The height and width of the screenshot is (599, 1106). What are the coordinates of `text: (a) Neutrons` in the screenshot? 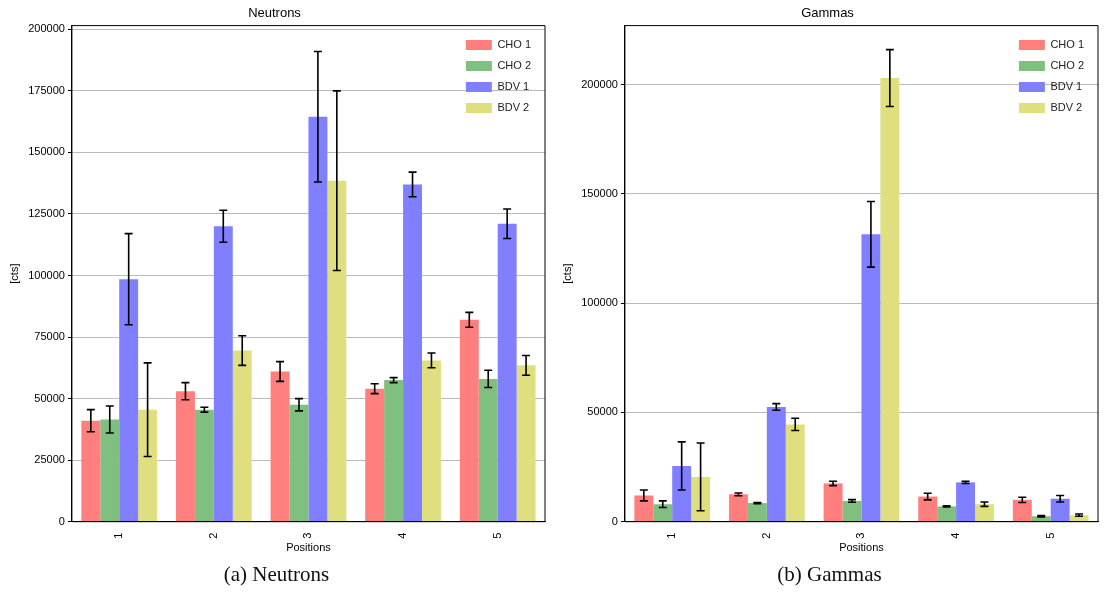 It's located at (276, 574).